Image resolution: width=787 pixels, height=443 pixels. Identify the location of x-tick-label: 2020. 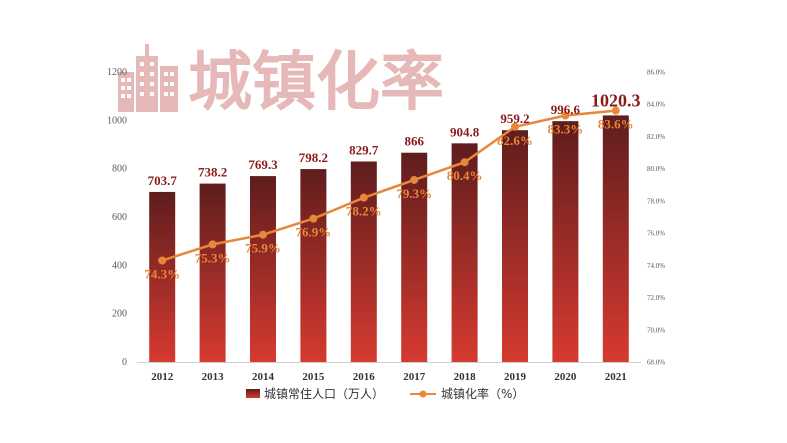
(565, 377).